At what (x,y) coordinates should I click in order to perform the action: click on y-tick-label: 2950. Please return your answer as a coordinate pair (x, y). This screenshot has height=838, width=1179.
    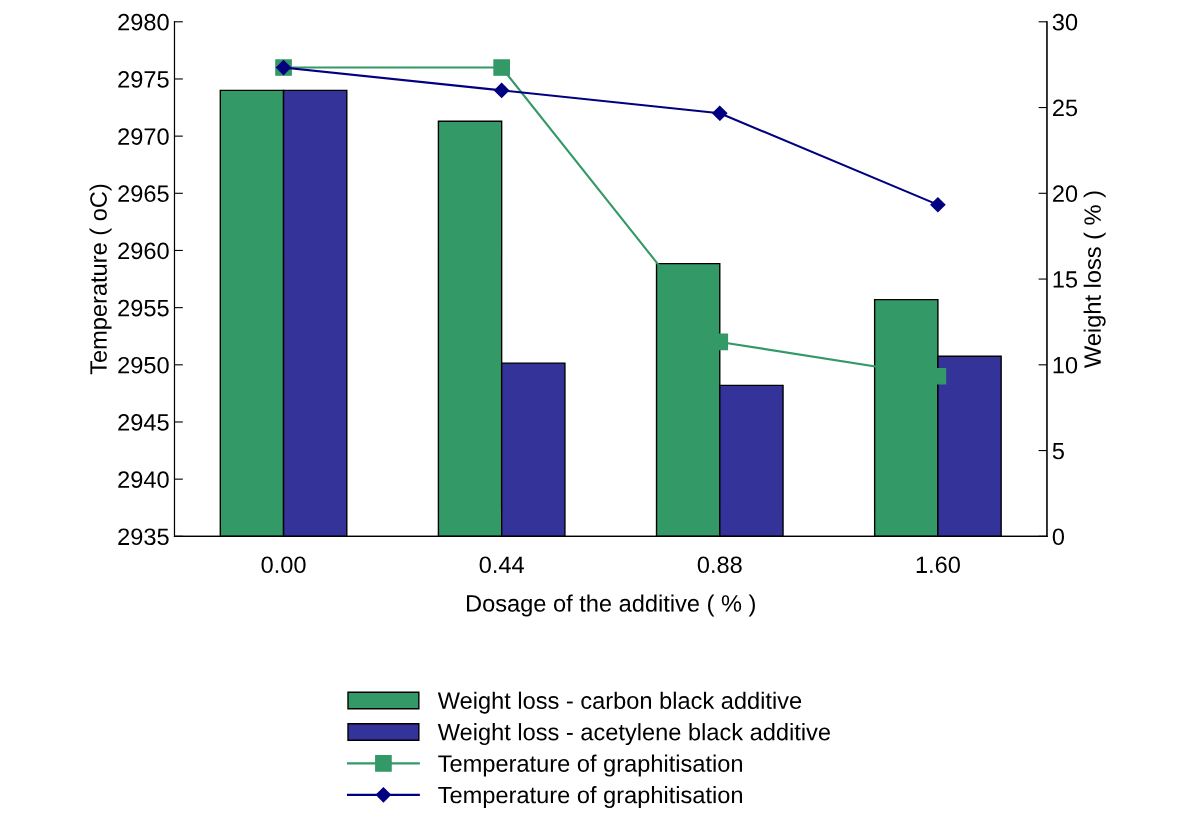
    Looking at the image, I should click on (143, 365).